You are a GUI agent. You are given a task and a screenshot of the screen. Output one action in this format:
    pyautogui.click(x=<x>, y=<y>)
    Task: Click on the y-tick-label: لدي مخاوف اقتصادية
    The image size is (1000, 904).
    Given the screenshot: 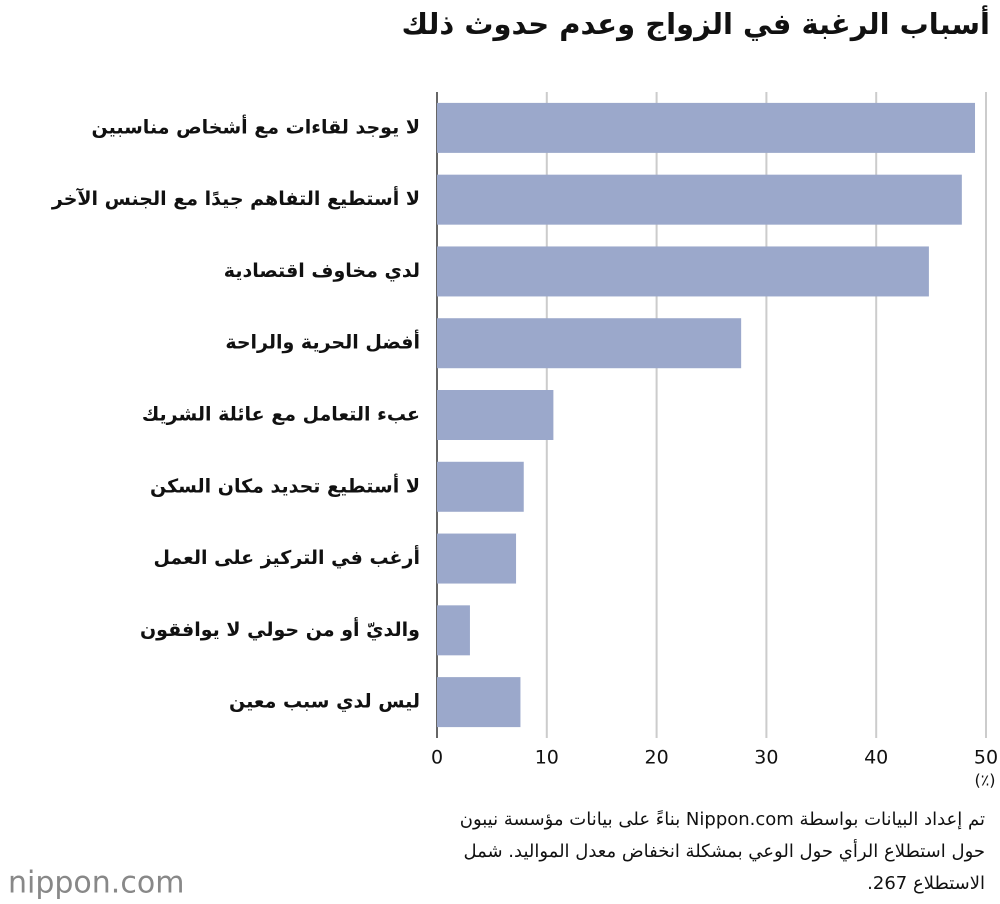 What is the action you would take?
    pyautogui.click(x=322, y=271)
    